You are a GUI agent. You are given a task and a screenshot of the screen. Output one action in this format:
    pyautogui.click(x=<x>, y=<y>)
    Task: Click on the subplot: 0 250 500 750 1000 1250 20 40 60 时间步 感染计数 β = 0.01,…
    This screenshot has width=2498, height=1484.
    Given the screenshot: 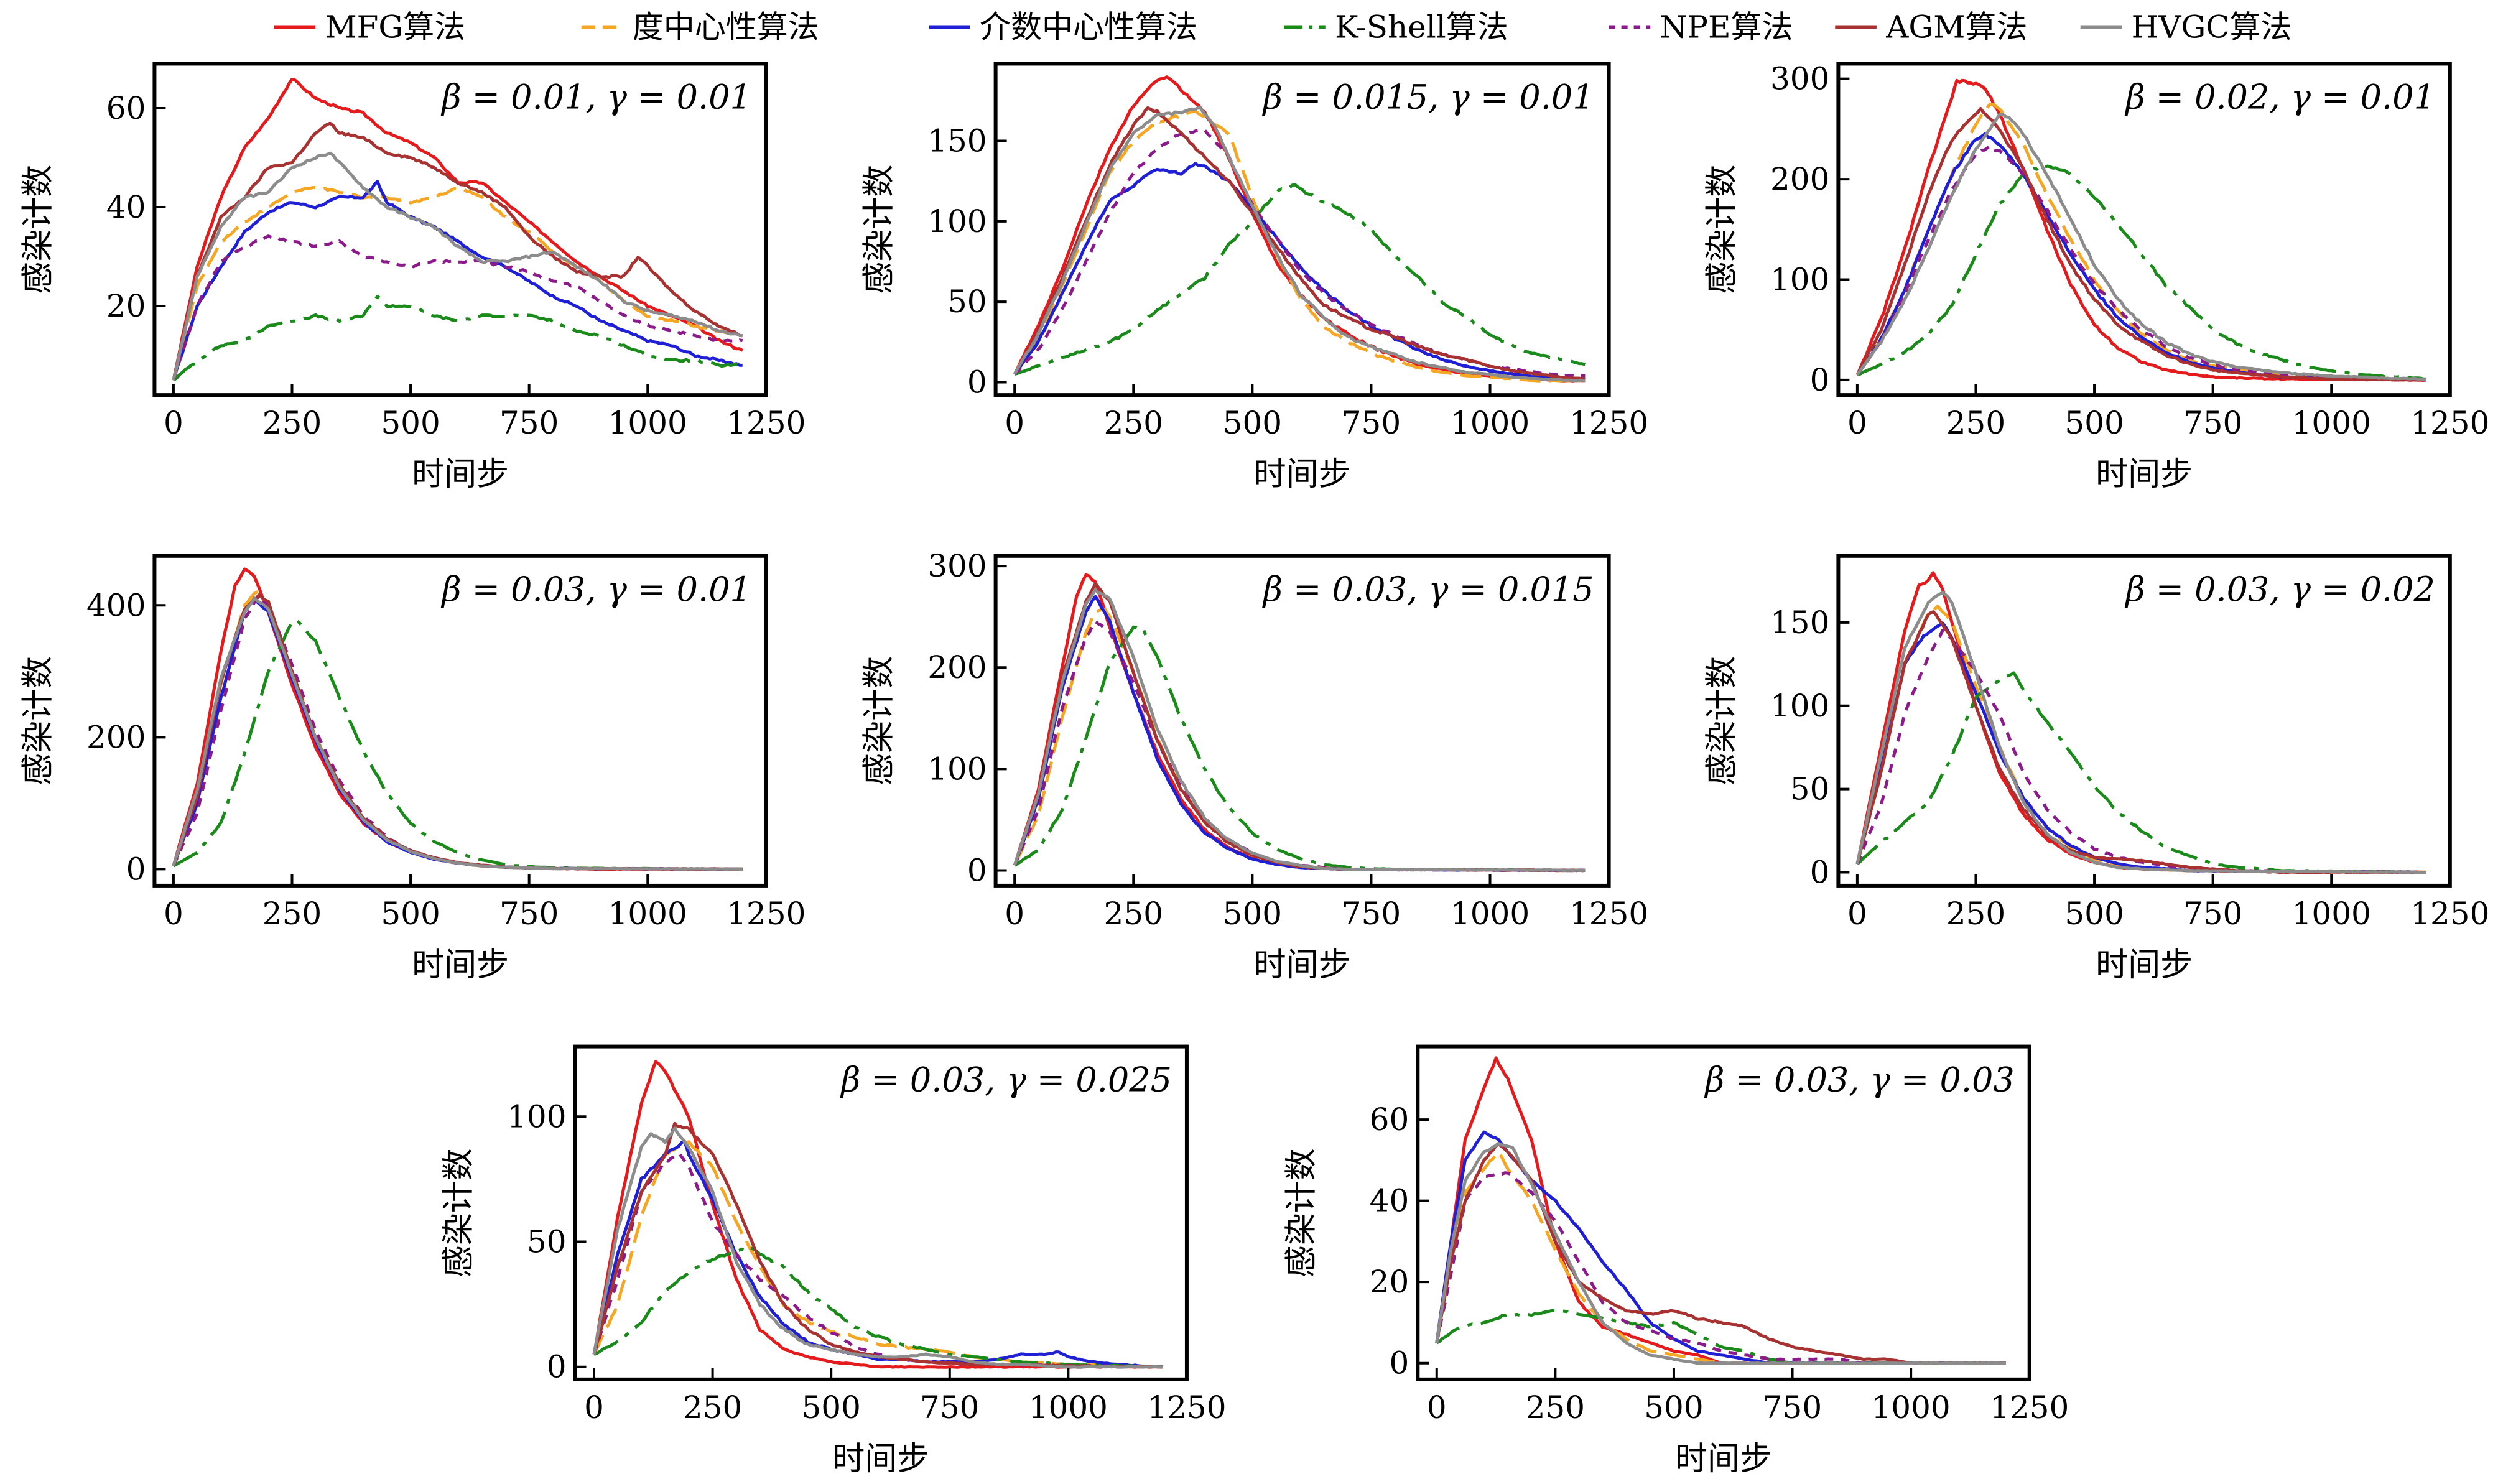 What is the action you would take?
    pyautogui.click(x=412, y=277)
    